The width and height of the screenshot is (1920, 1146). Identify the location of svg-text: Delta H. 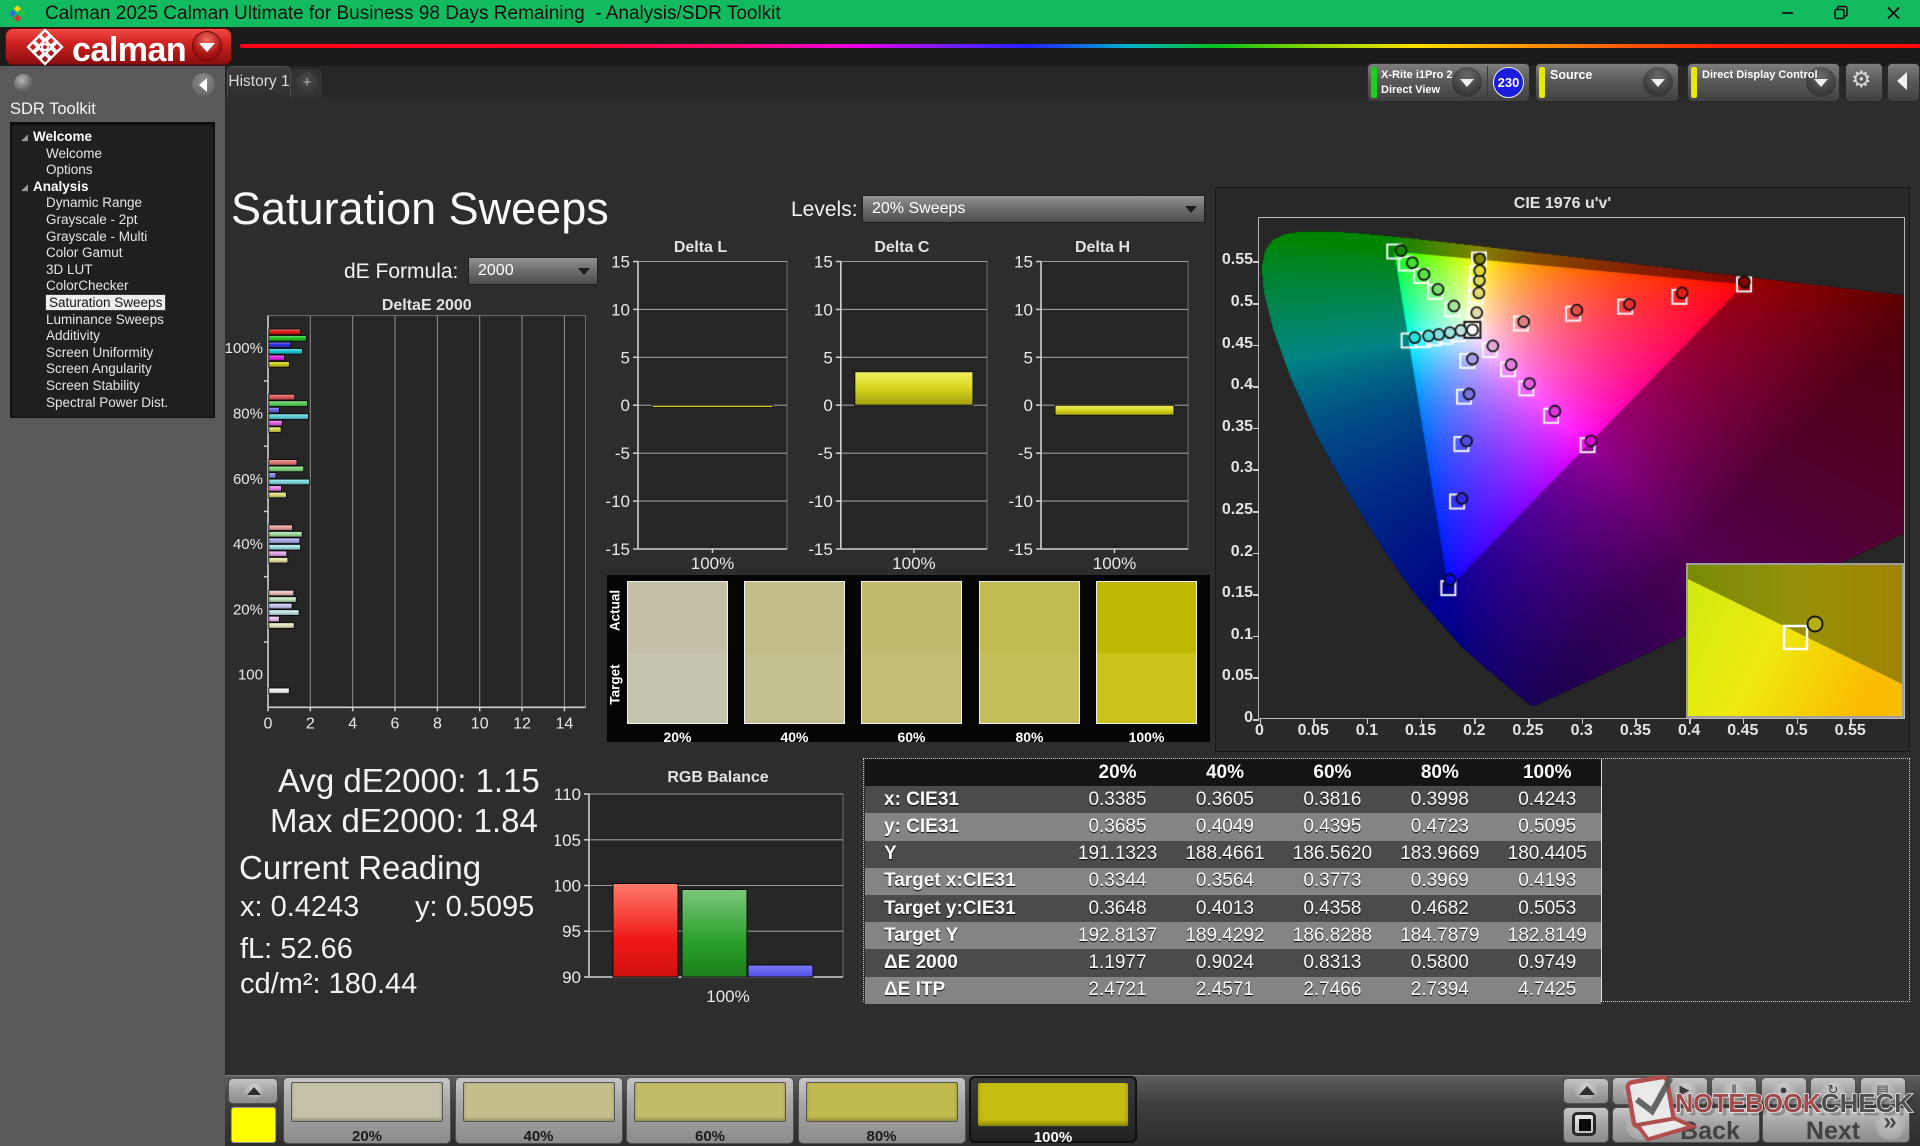
(1102, 247).